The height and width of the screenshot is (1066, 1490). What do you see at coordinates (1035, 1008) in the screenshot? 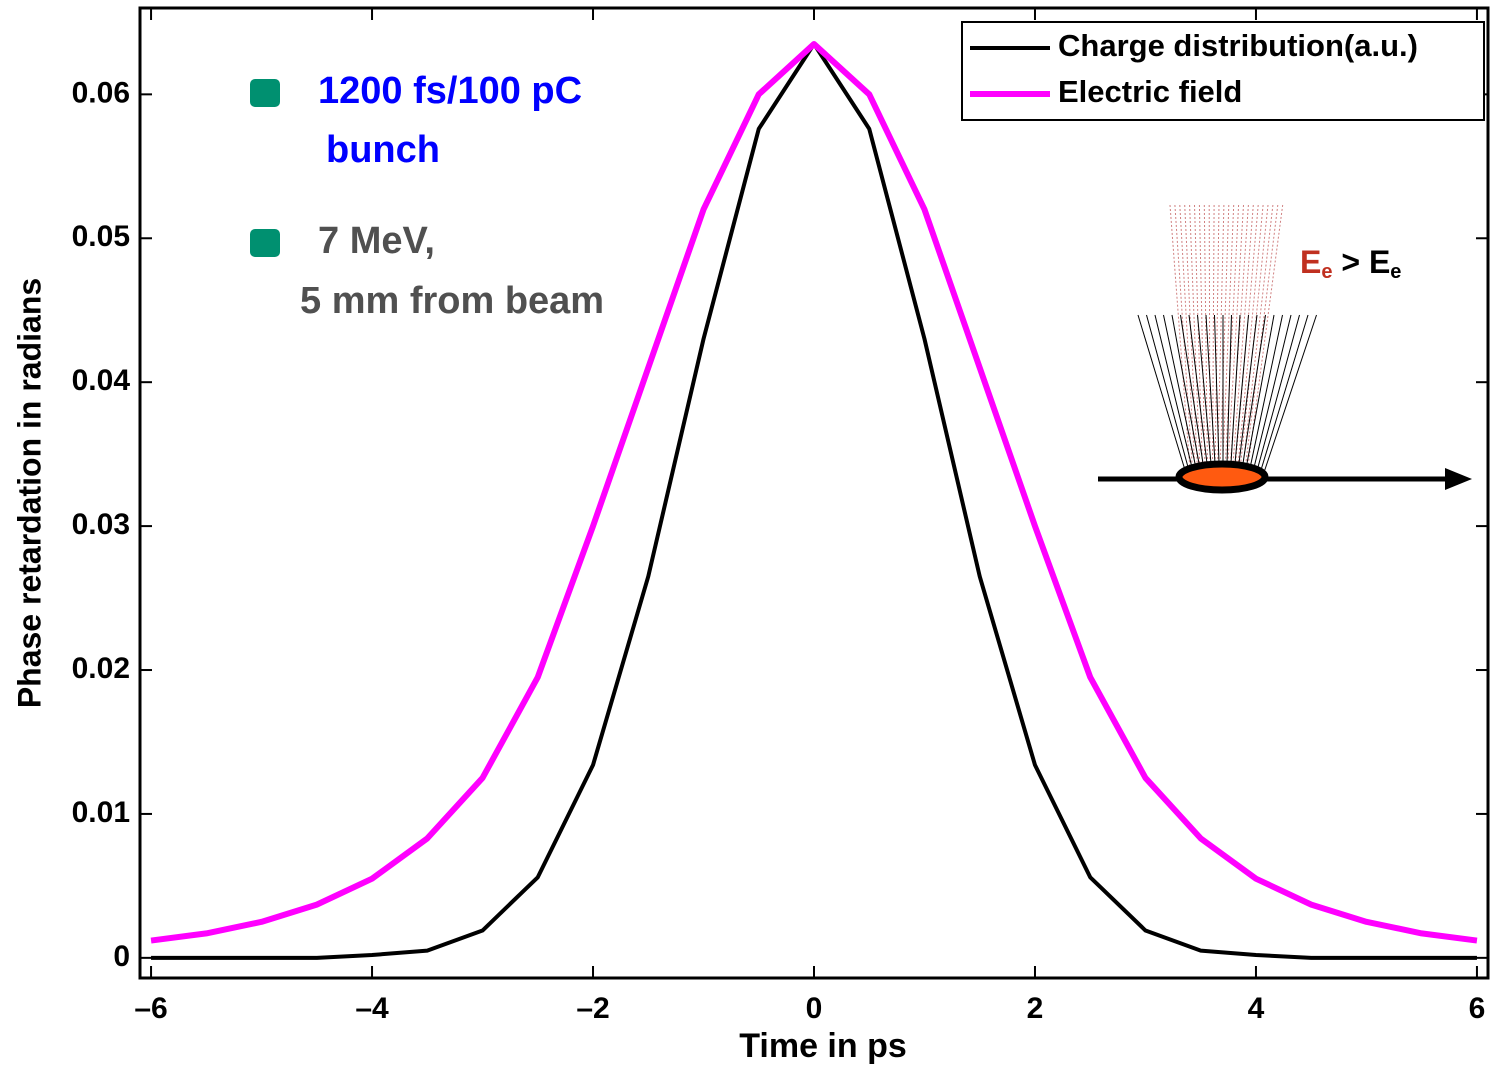
I see `x-tick-label: 2` at bounding box center [1035, 1008].